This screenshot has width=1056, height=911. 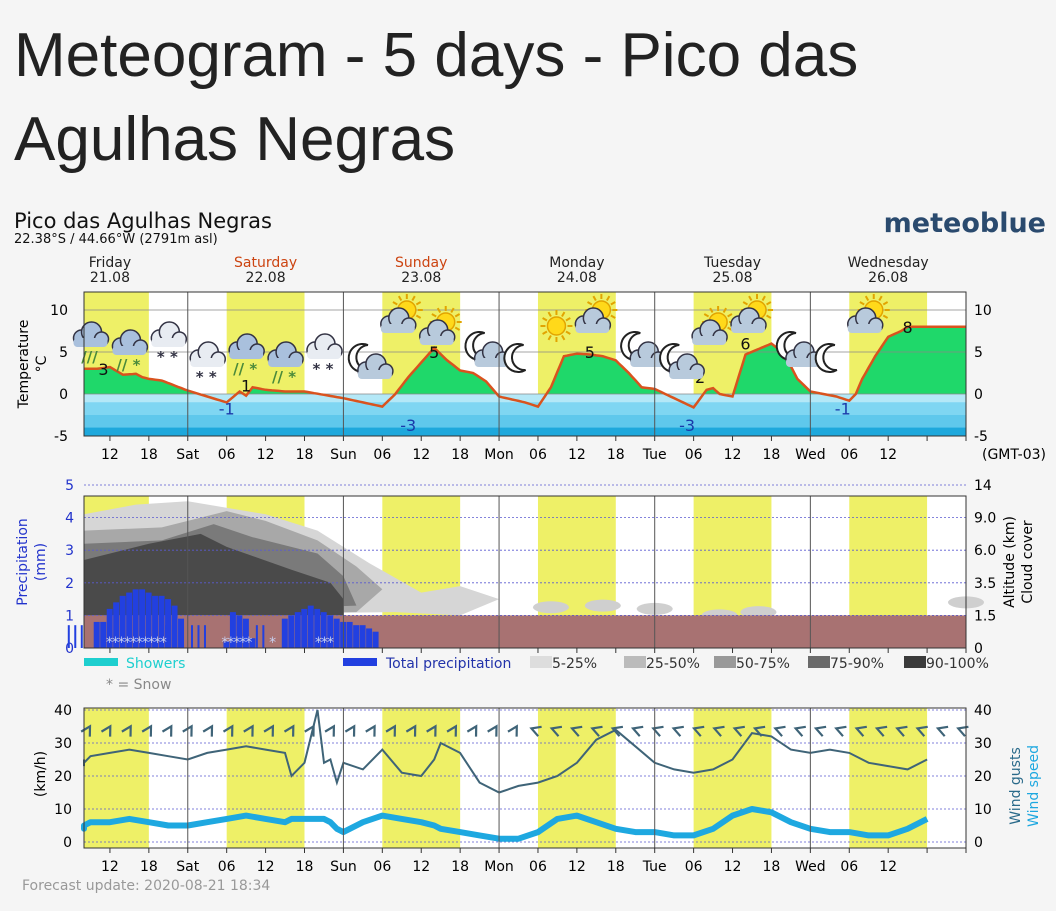 What do you see at coordinates (577, 278) in the screenshot?
I see `day-date: 24.08` at bounding box center [577, 278].